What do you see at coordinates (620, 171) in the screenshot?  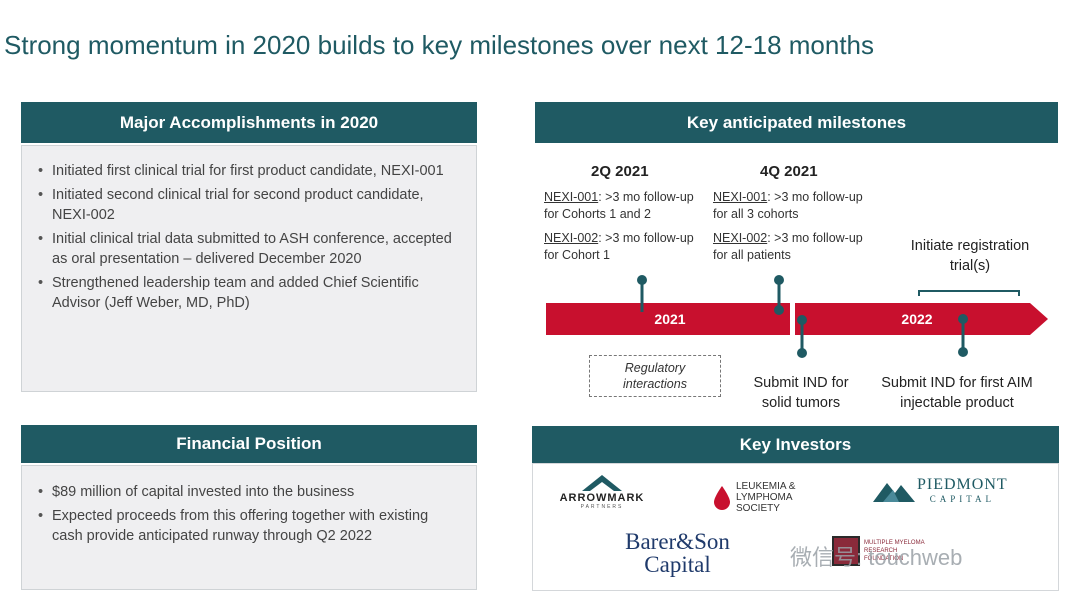 I see `quarter-label-2q2021: 2Q 2021` at bounding box center [620, 171].